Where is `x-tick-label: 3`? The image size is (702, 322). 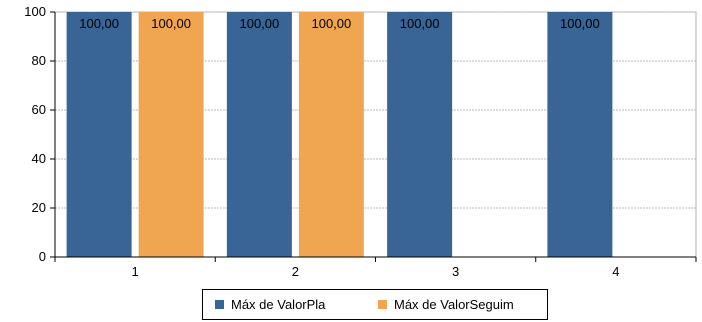 x-tick-label: 3 is located at coordinates (455, 271).